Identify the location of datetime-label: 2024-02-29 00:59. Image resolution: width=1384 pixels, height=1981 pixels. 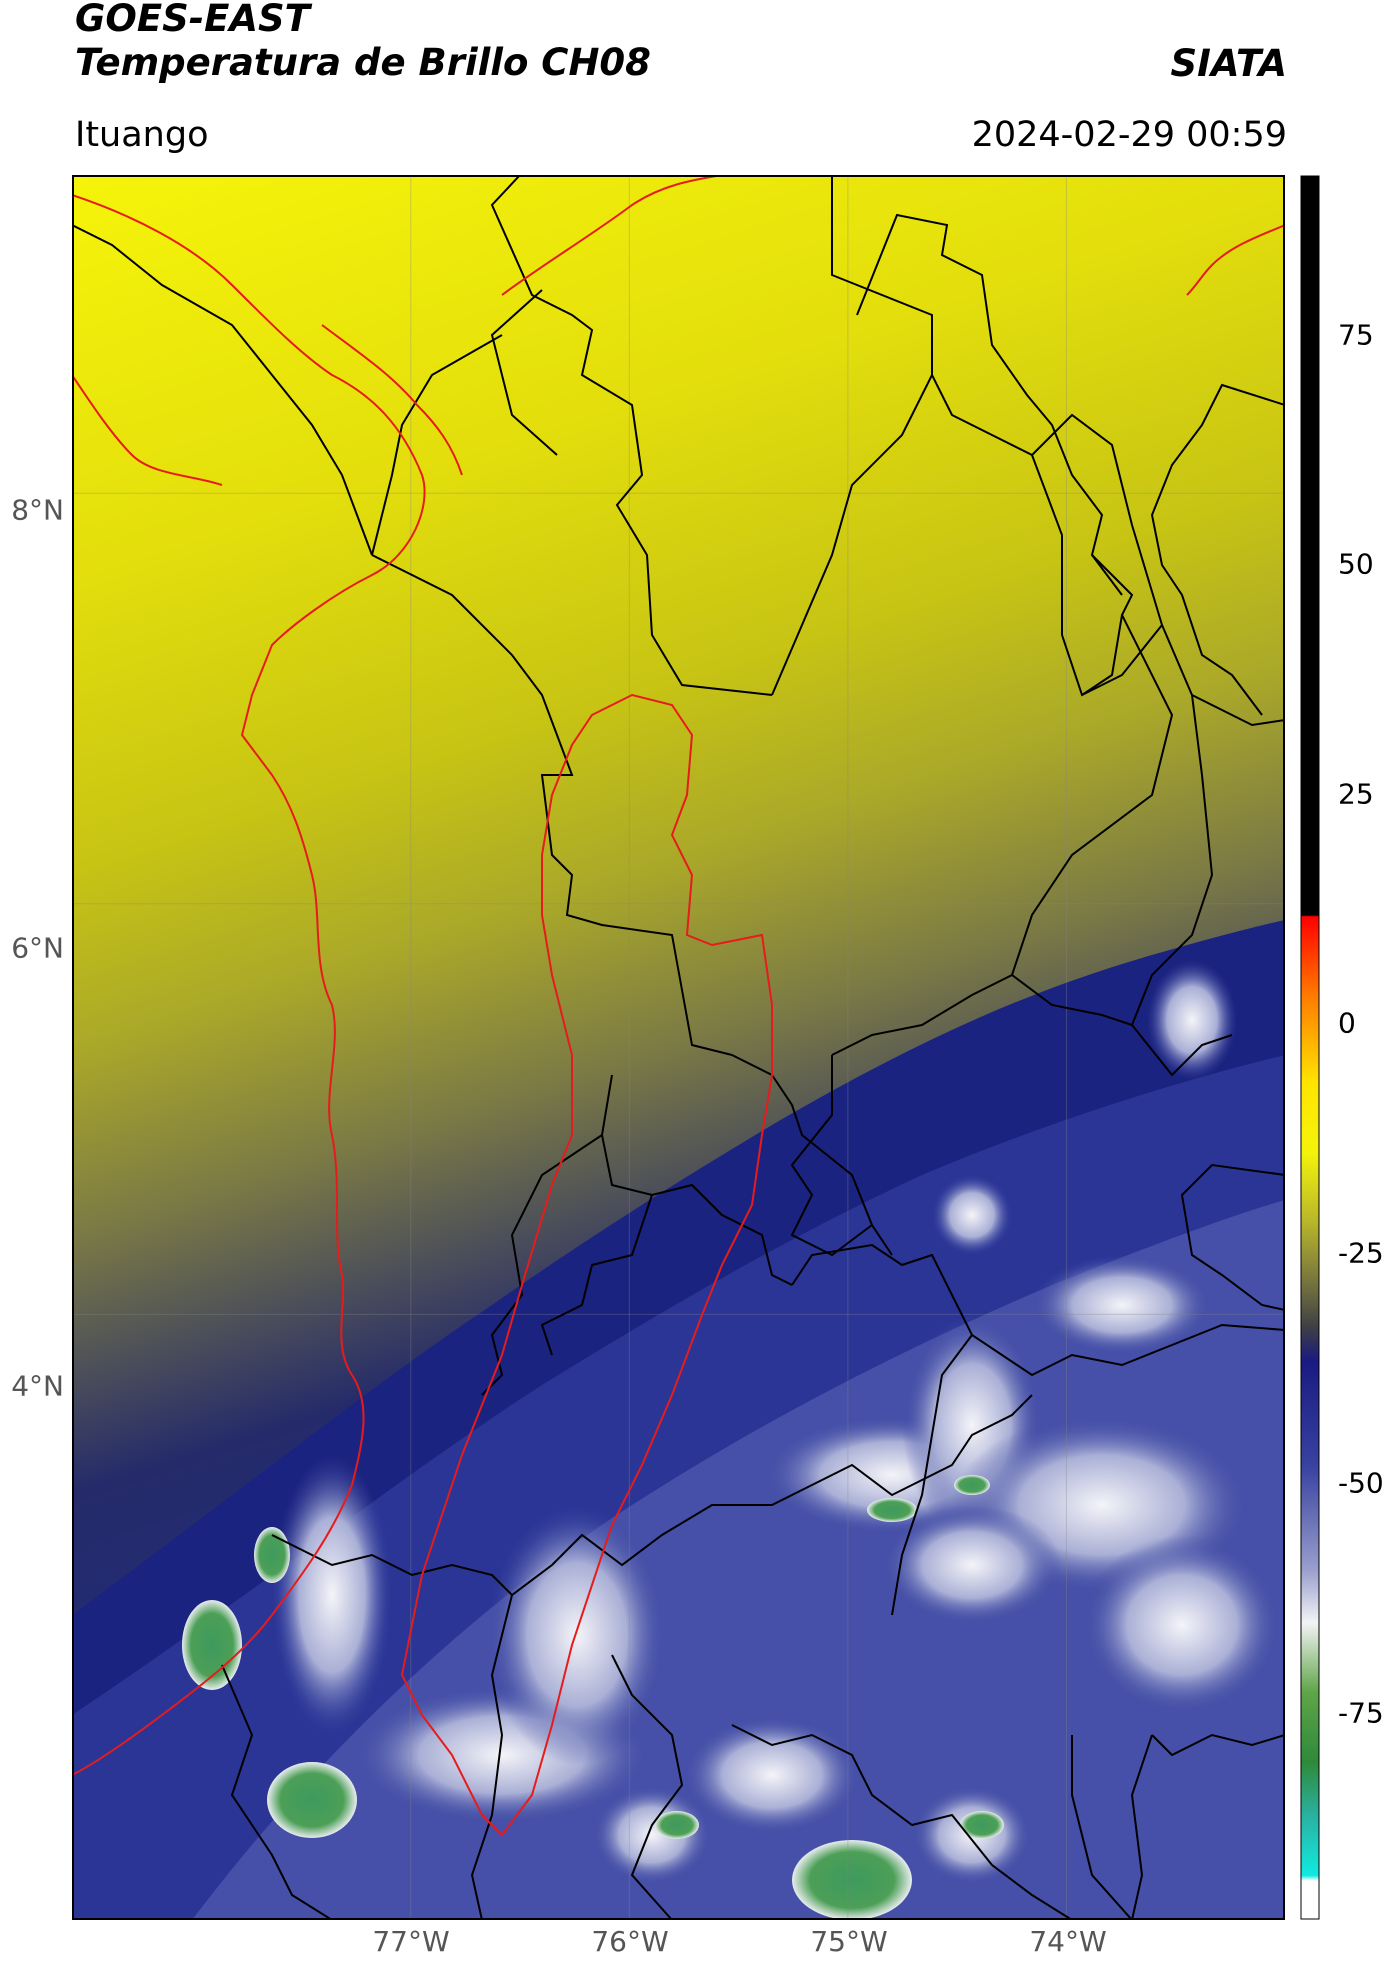
(1129, 135).